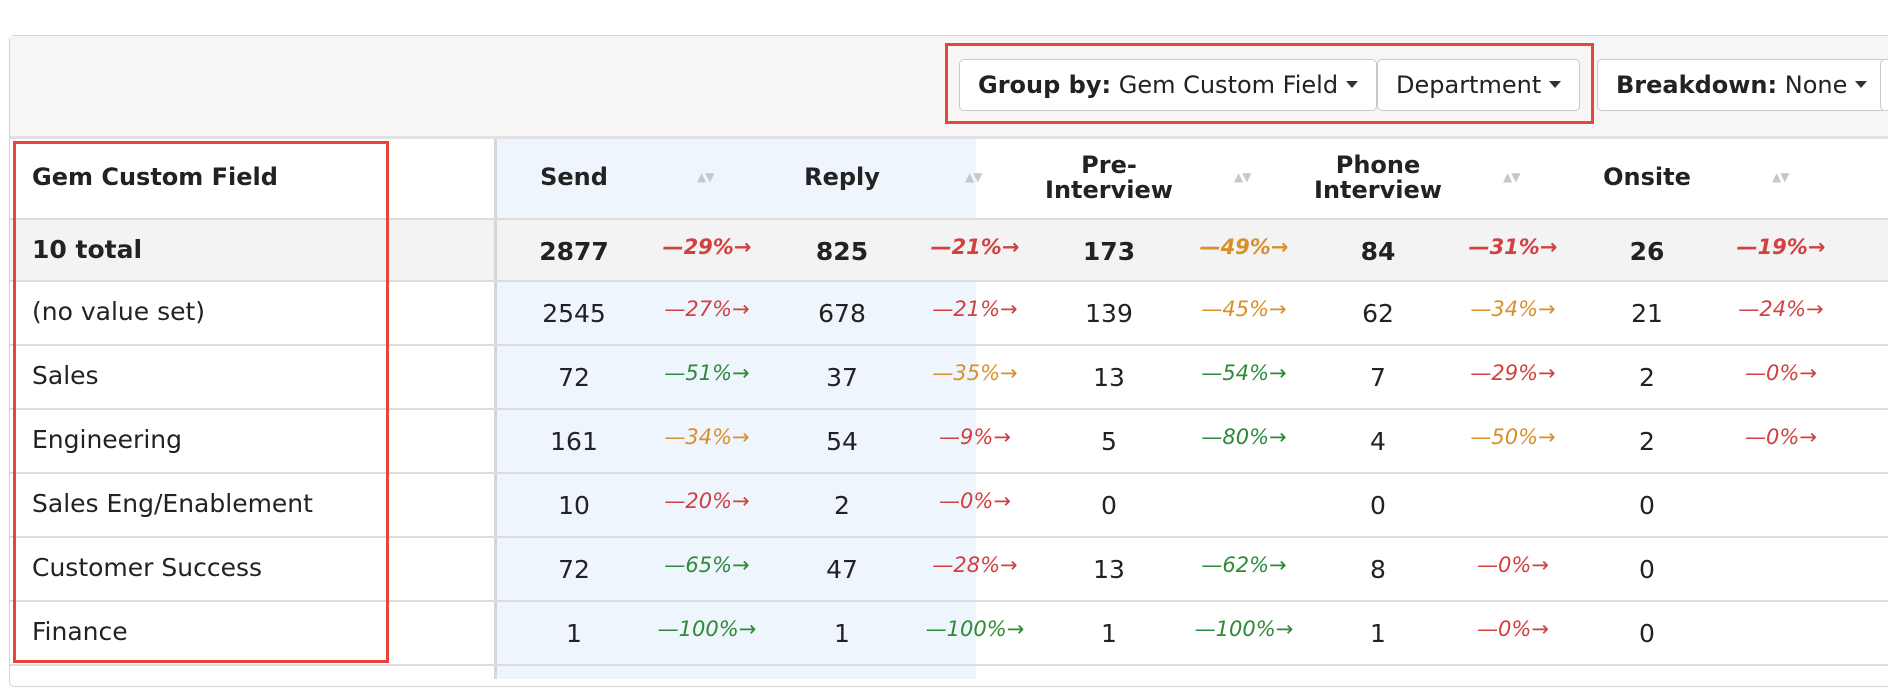  I want to click on cell-count: 4, so click(1378, 441).